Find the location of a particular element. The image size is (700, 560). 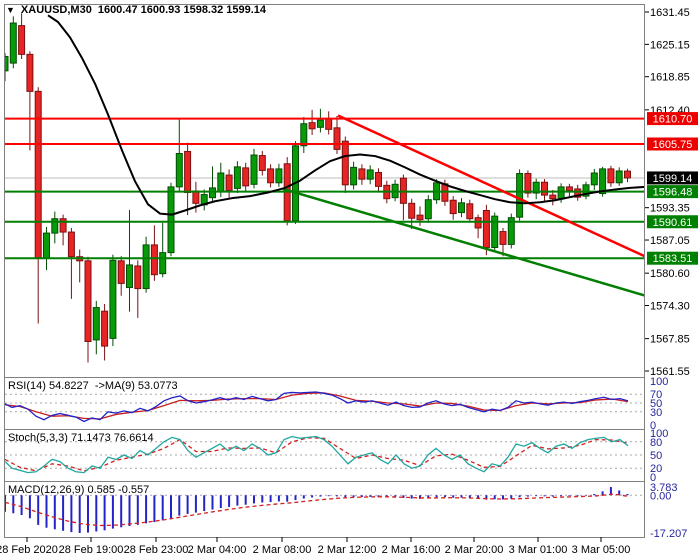

stoch-main-line is located at coordinates (317, 454).